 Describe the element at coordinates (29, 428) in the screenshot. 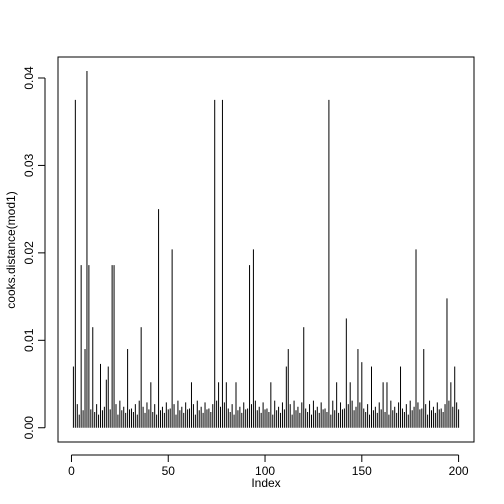

I see `y-tick-label: 0.00` at that location.